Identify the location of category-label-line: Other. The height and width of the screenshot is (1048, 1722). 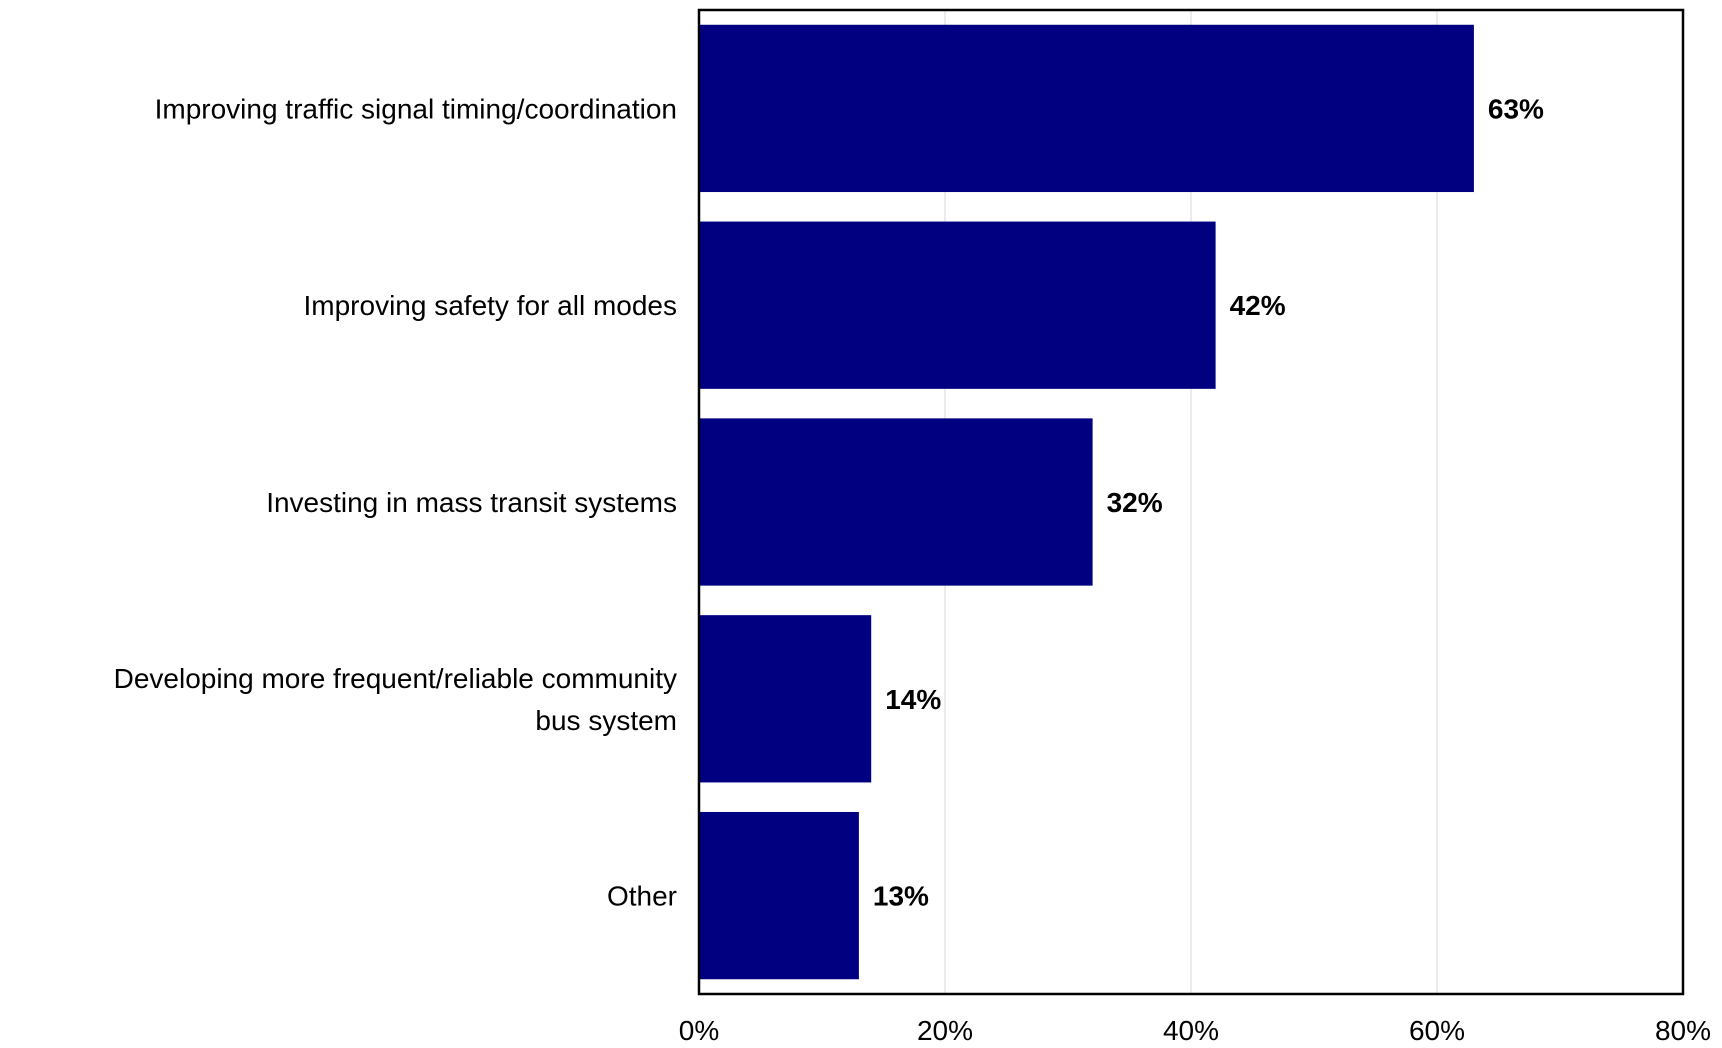
(642, 896).